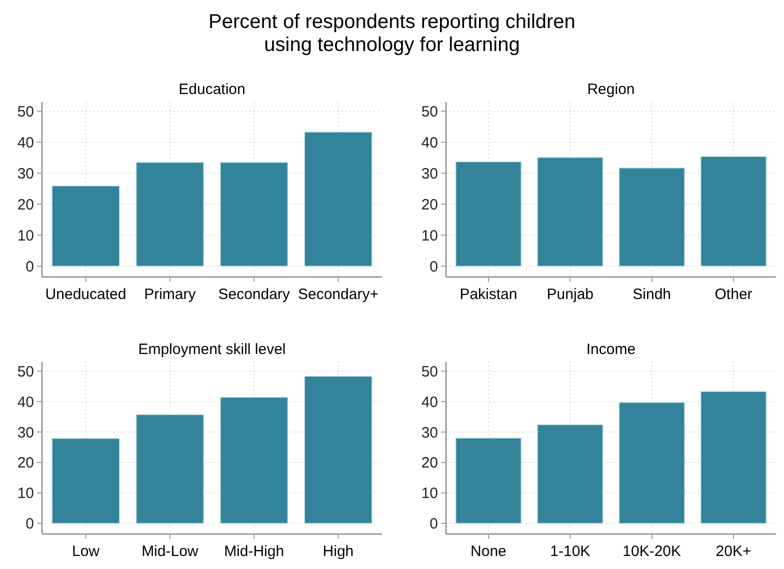 The image size is (784, 569). I want to click on x-tick-label: Primary, so click(170, 294).